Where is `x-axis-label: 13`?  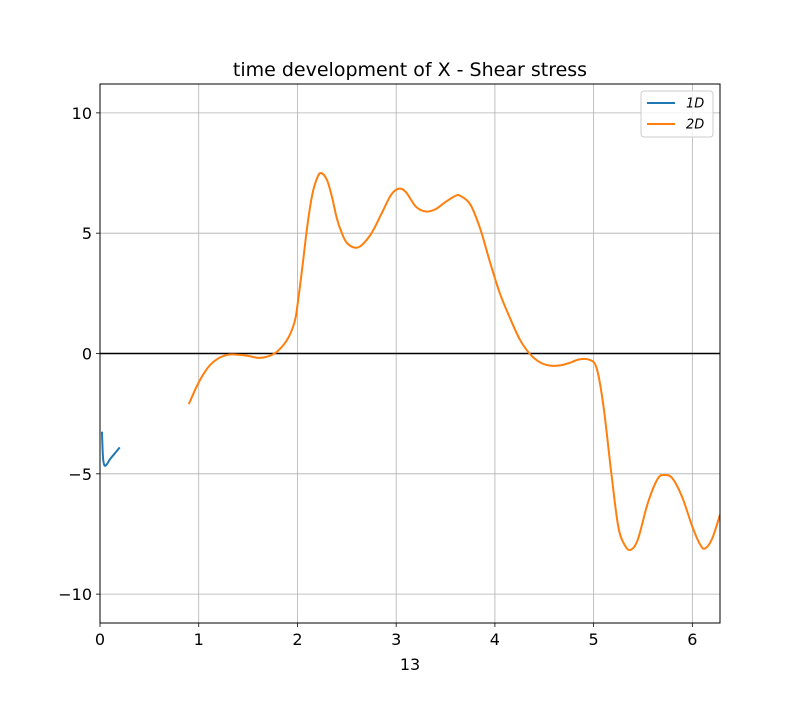
x-axis-label: 13 is located at coordinates (410, 664).